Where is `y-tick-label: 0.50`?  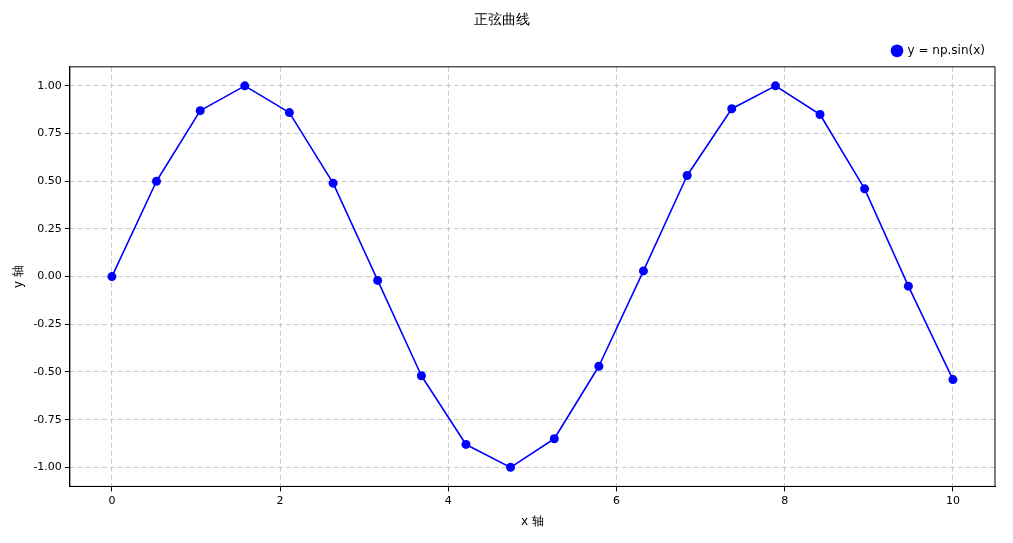
y-tick-label: 0.50 is located at coordinates (49, 181).